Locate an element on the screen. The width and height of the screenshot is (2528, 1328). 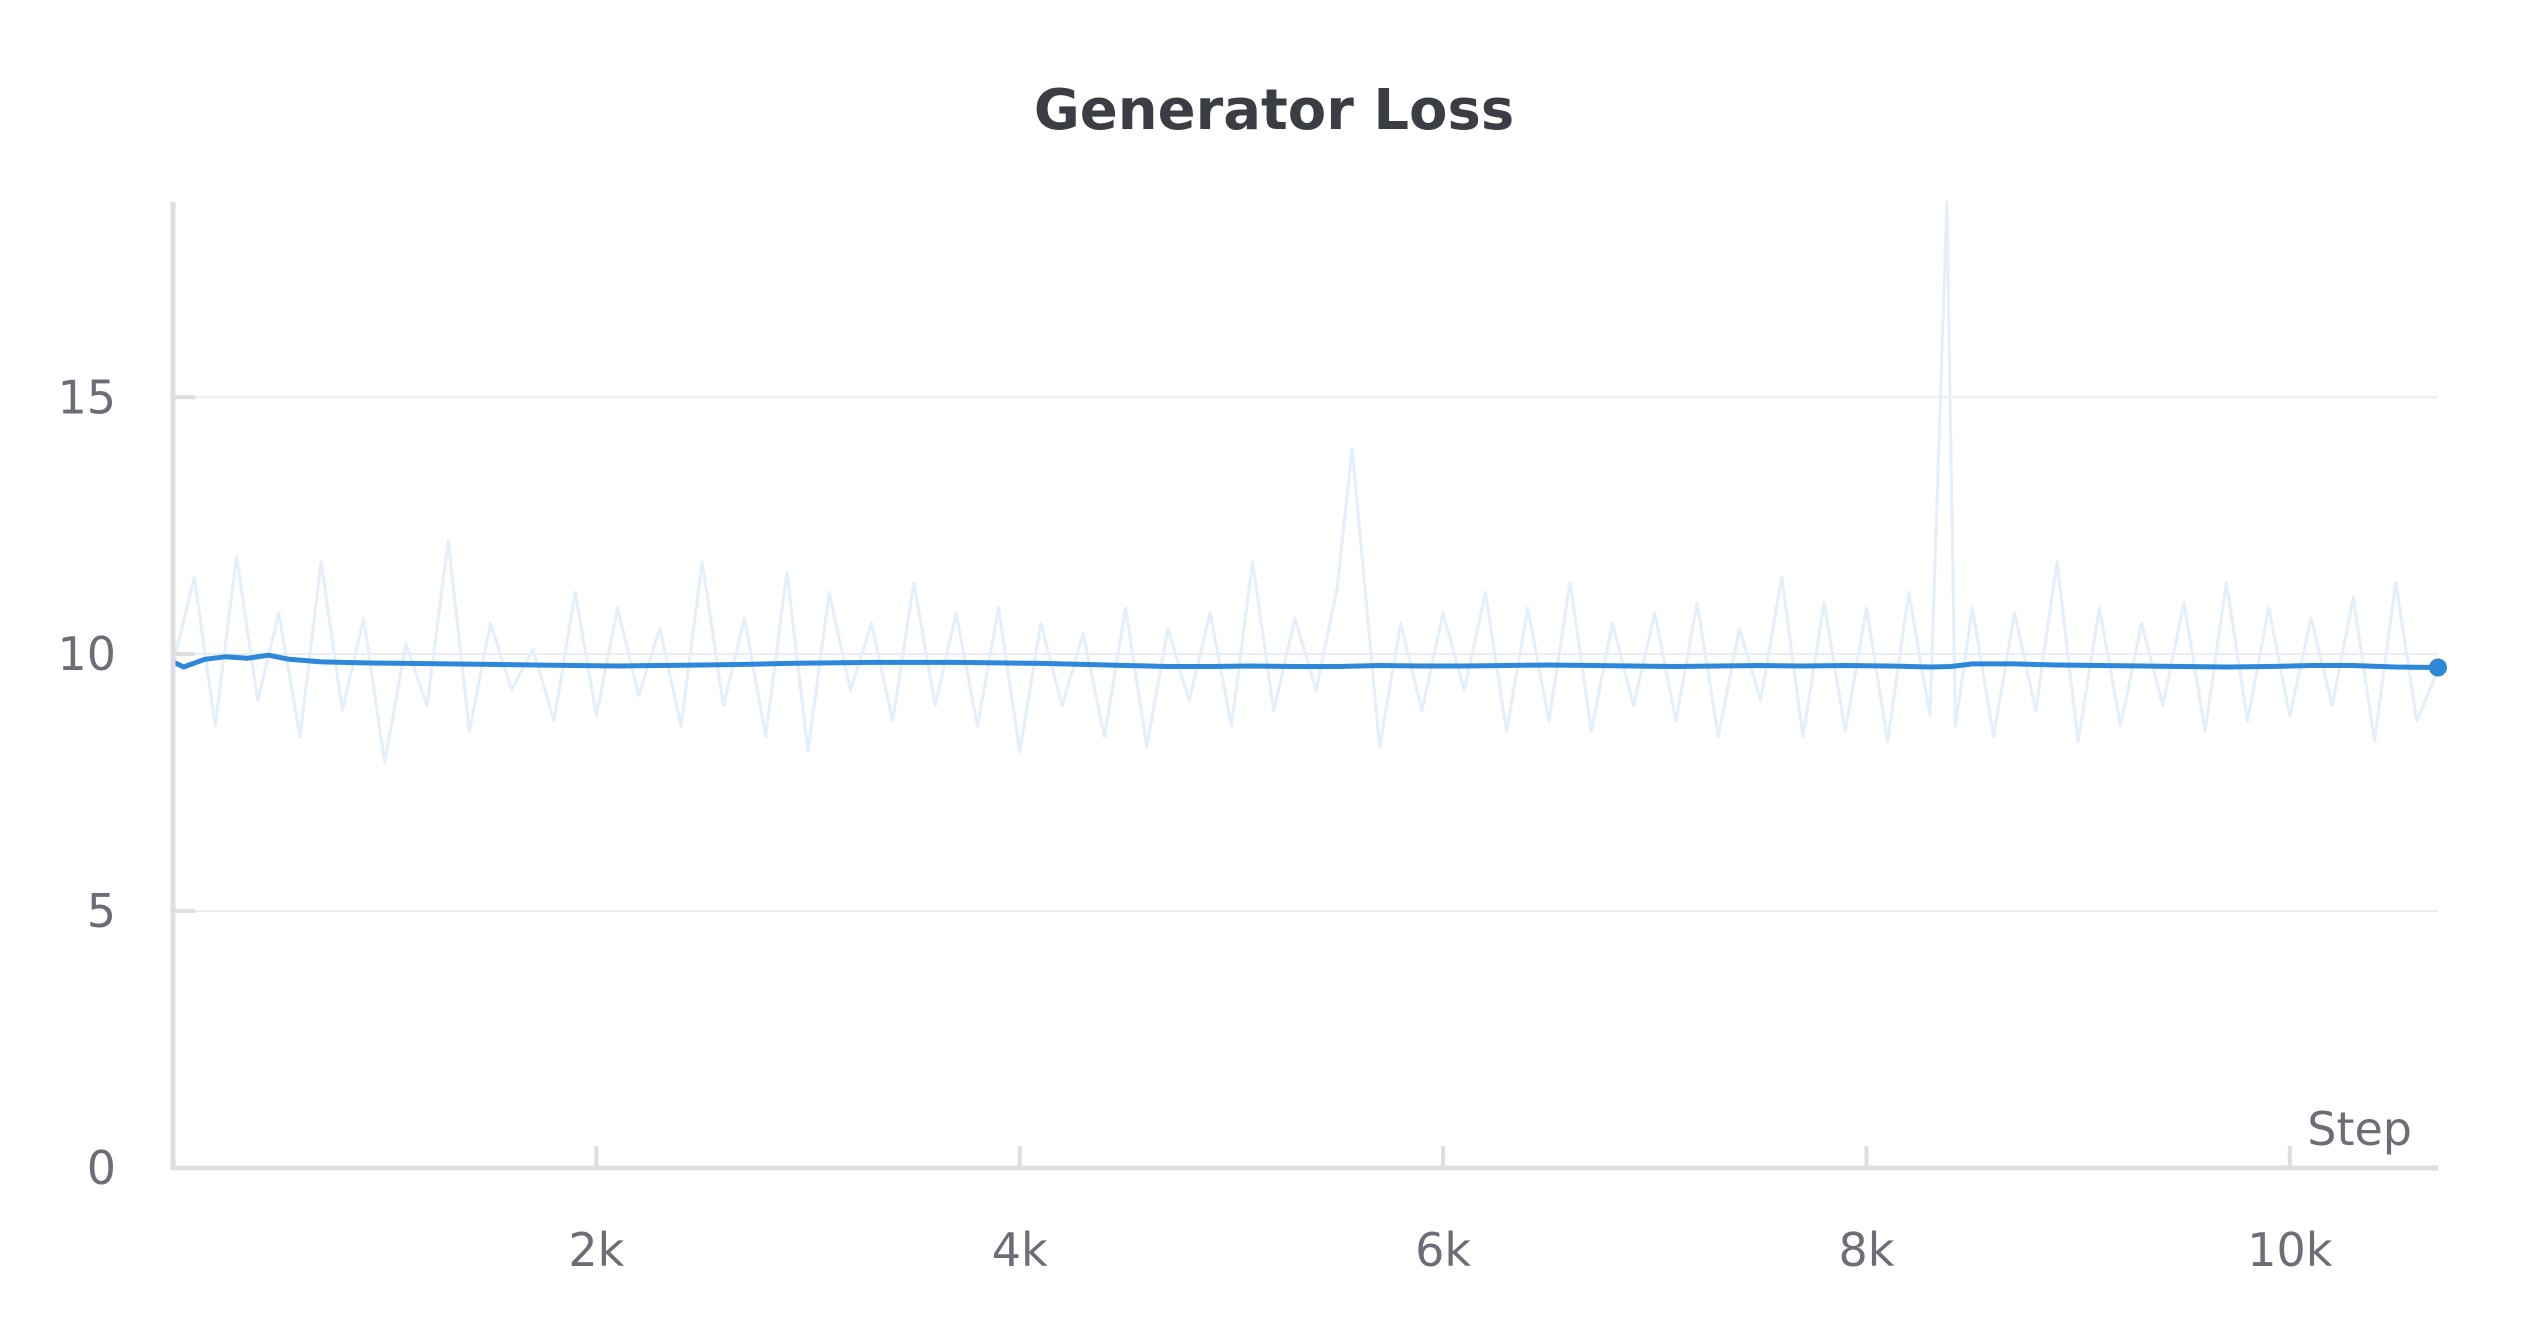
y-tick-label: 15 is located at coordinates (86, 397).